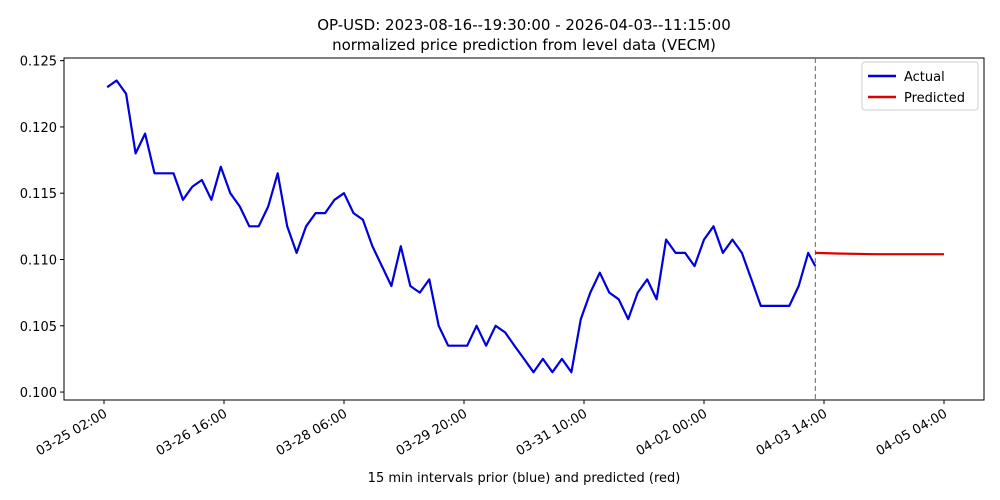 The height and width of the screenshot is (500, 1000). I want to click on series-line, so click(879, 253).